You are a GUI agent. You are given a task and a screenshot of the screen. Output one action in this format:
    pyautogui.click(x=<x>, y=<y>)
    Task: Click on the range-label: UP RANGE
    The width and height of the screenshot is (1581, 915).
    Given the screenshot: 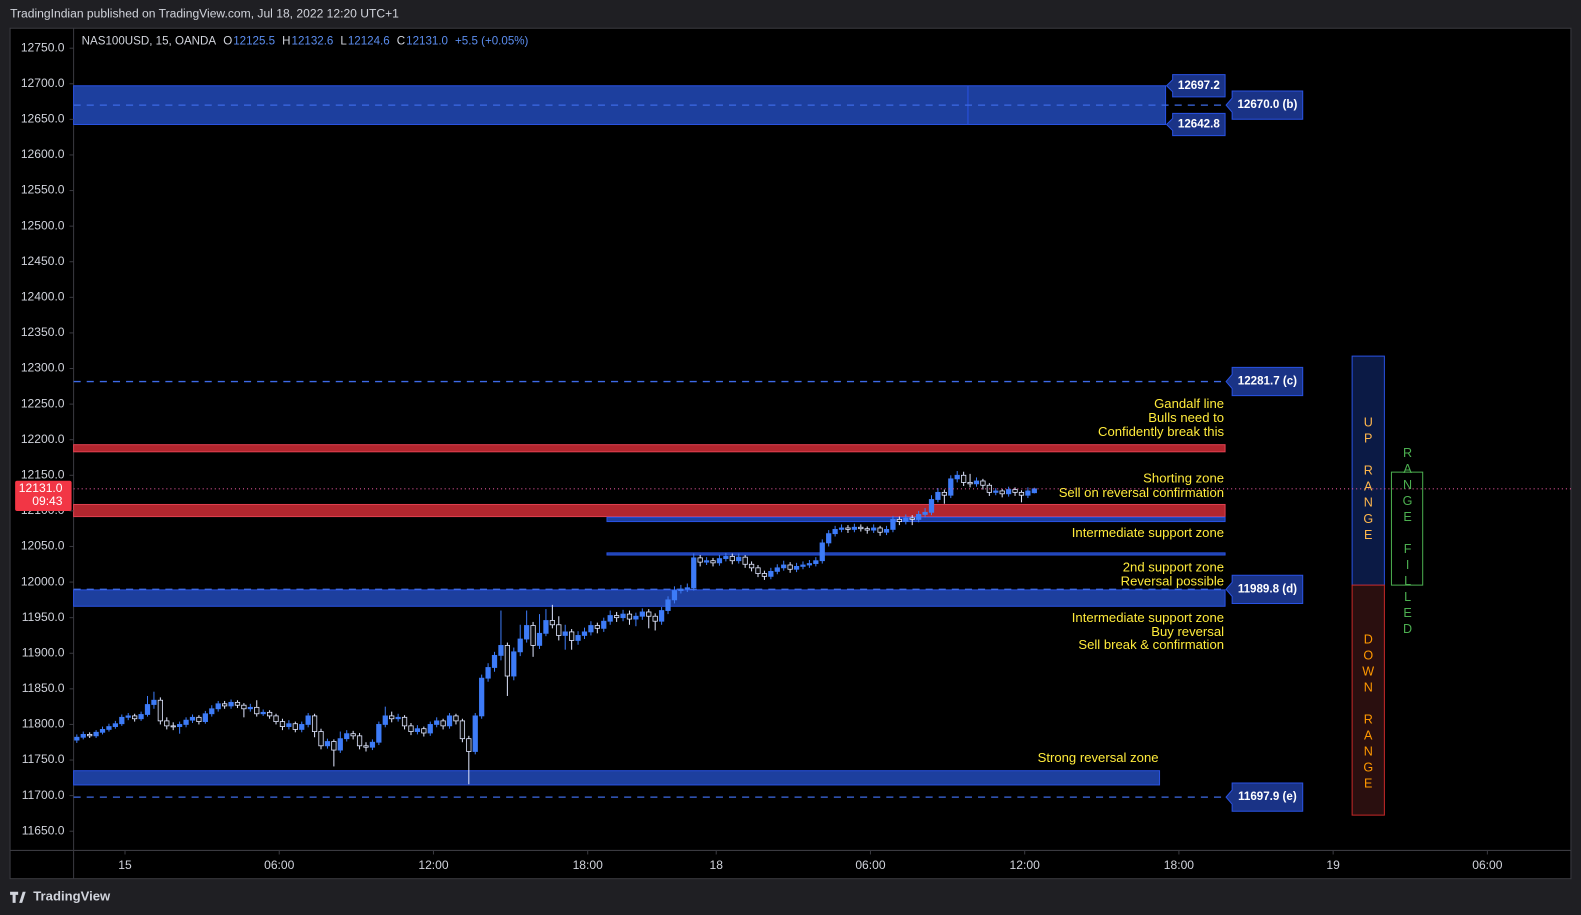 What is the action you would take?
    pyautogui.click(x=1368, y=480)
    